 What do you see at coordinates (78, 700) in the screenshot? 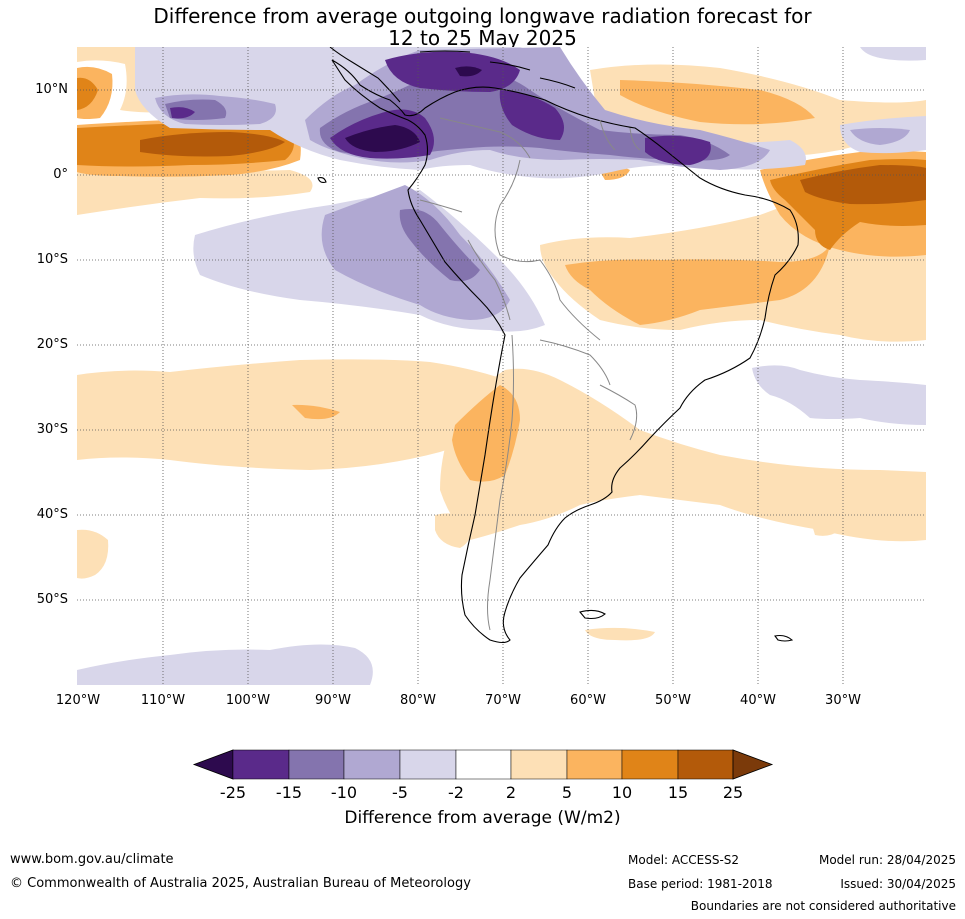
I see `lon-label-120w: 120°W` at bounding box center [78, 700].